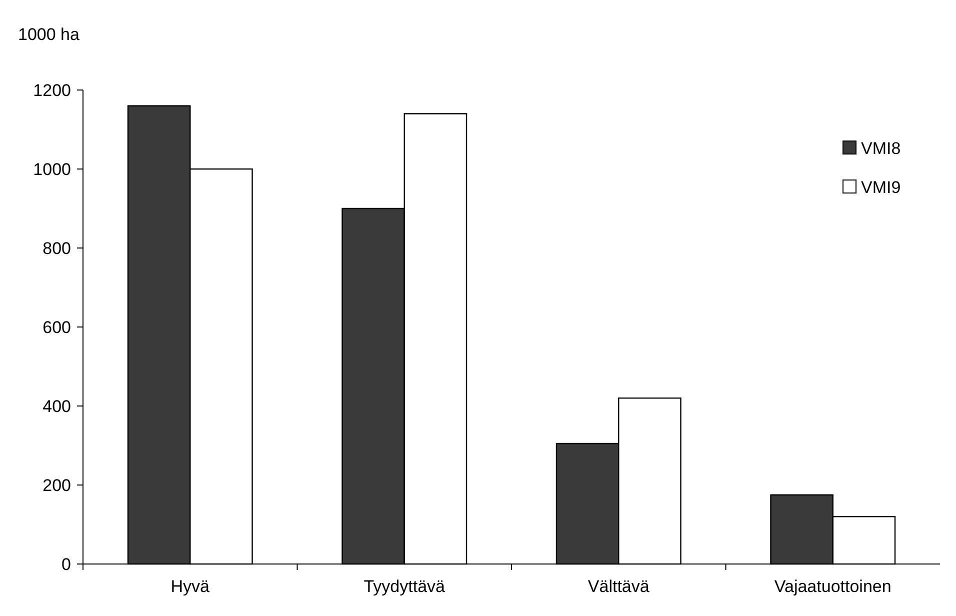 The height and width of the screenshot is (616, 956). Describe the element at coordinates (66, 564) in the screenshot. I see `y-tick-label: 0` at that location.